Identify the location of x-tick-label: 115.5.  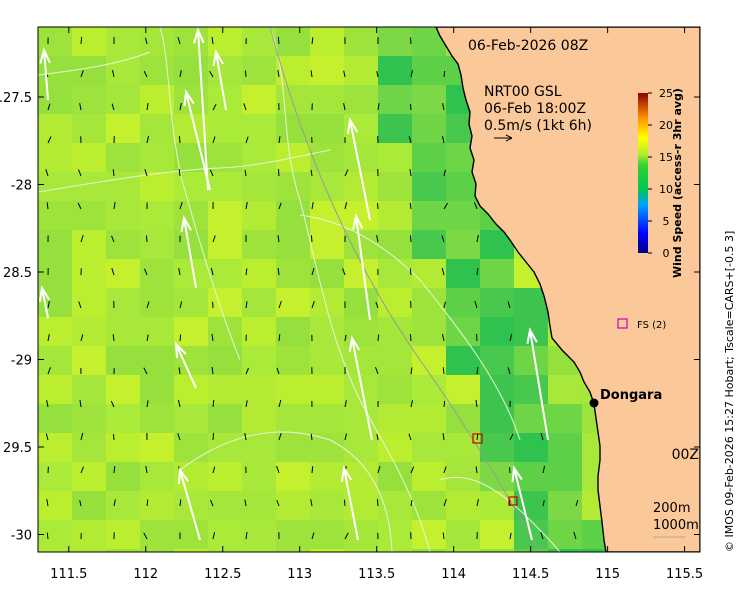
(684, 574).